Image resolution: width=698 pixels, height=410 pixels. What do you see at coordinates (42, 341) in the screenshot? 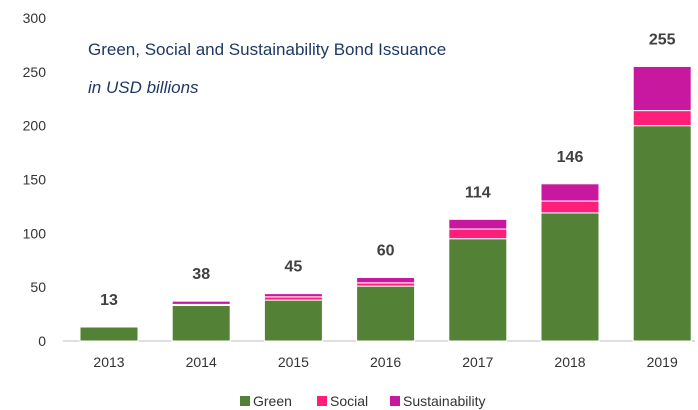
I see `y-tick-label: 0` at bounding box center [42, 341].